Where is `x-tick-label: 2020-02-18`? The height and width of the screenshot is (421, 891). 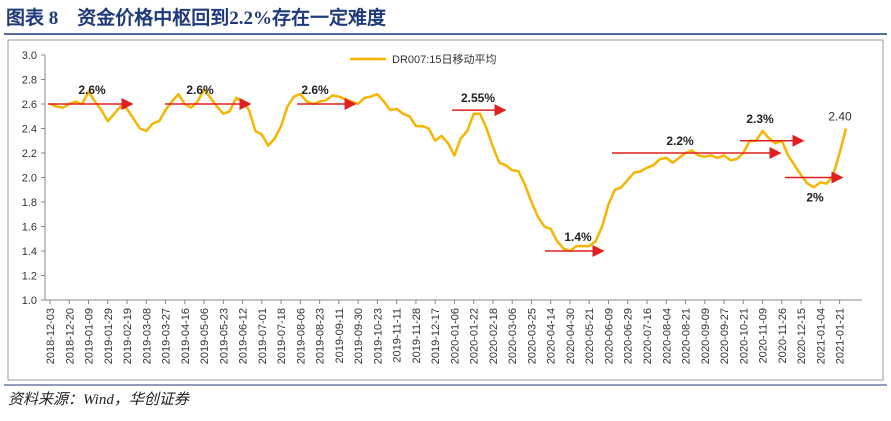
x-tick-label: 2020-02-18 is located at coordinates (494, 336).